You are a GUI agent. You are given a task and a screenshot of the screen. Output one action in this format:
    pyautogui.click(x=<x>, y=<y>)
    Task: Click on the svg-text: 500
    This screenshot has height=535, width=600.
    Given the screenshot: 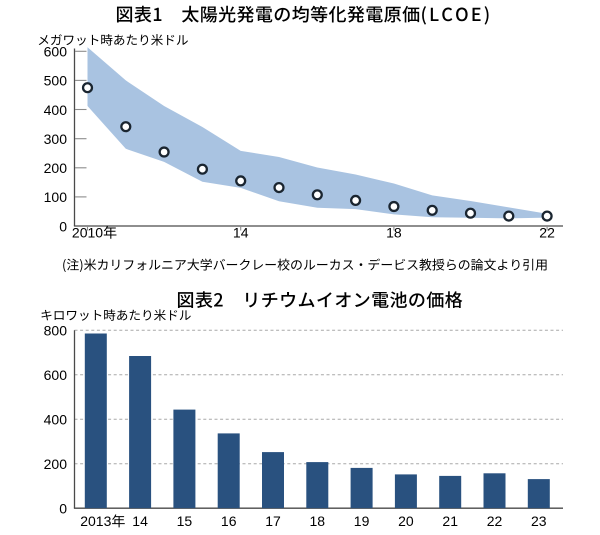 What is the action you would take?
    pyautogui.click(x=56, y=81)
    